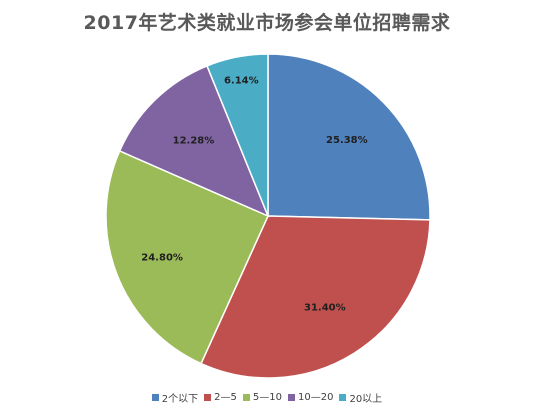  Describe the element at coordinates (225, 397) in the screenshot. I see `legend-label-2: 2—5` at that location.